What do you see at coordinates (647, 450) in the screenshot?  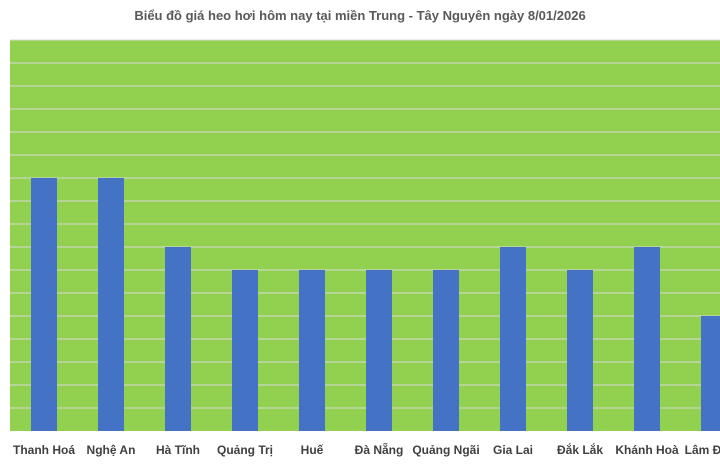 I see `x-tick-label: Khánh Hoà` at bounding box center [647, 450].